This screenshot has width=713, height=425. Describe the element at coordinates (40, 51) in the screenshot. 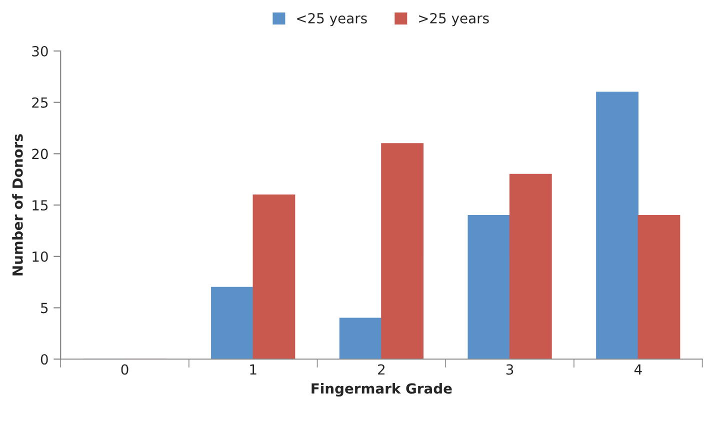

I see `y-tick-label: 30` at that location.